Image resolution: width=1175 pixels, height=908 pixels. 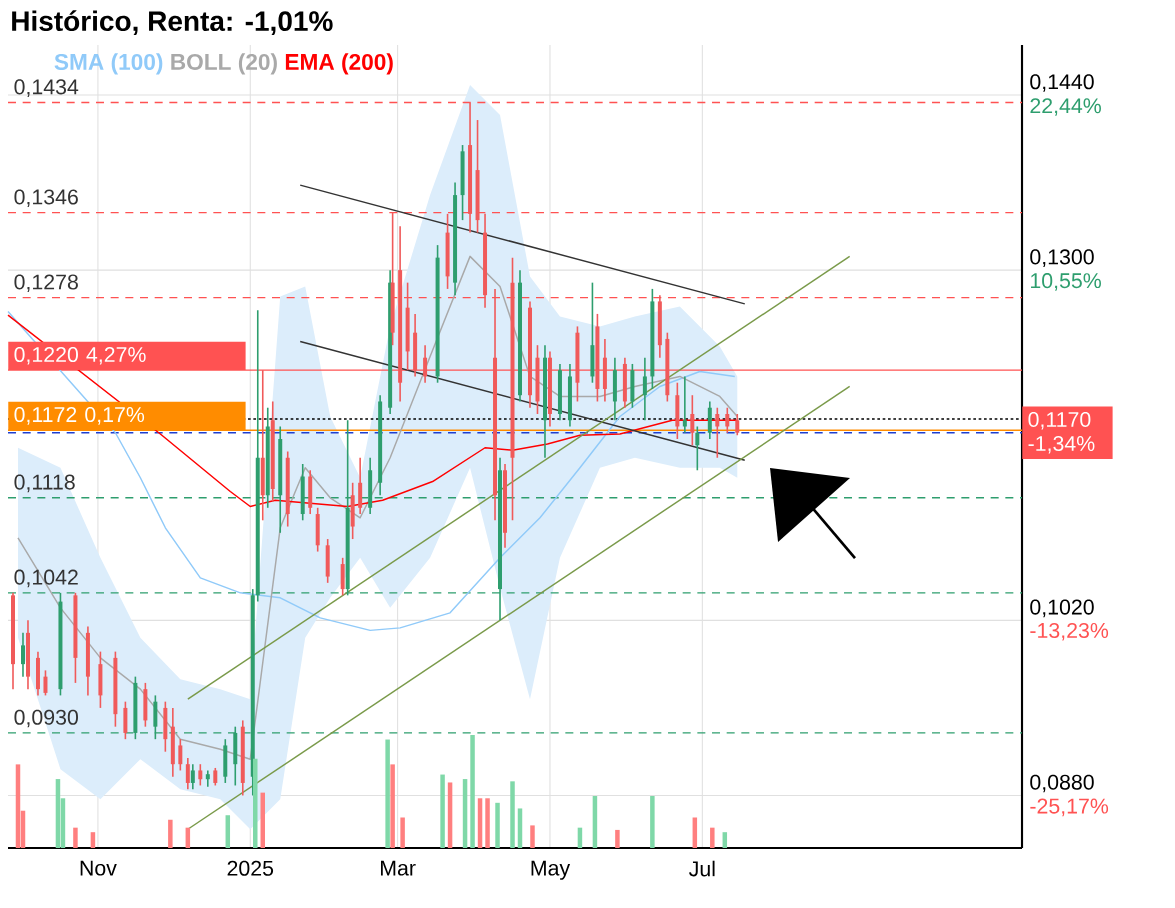 I want to click on y2-tick-label: 22,44%, so click(x=1065, y=107).